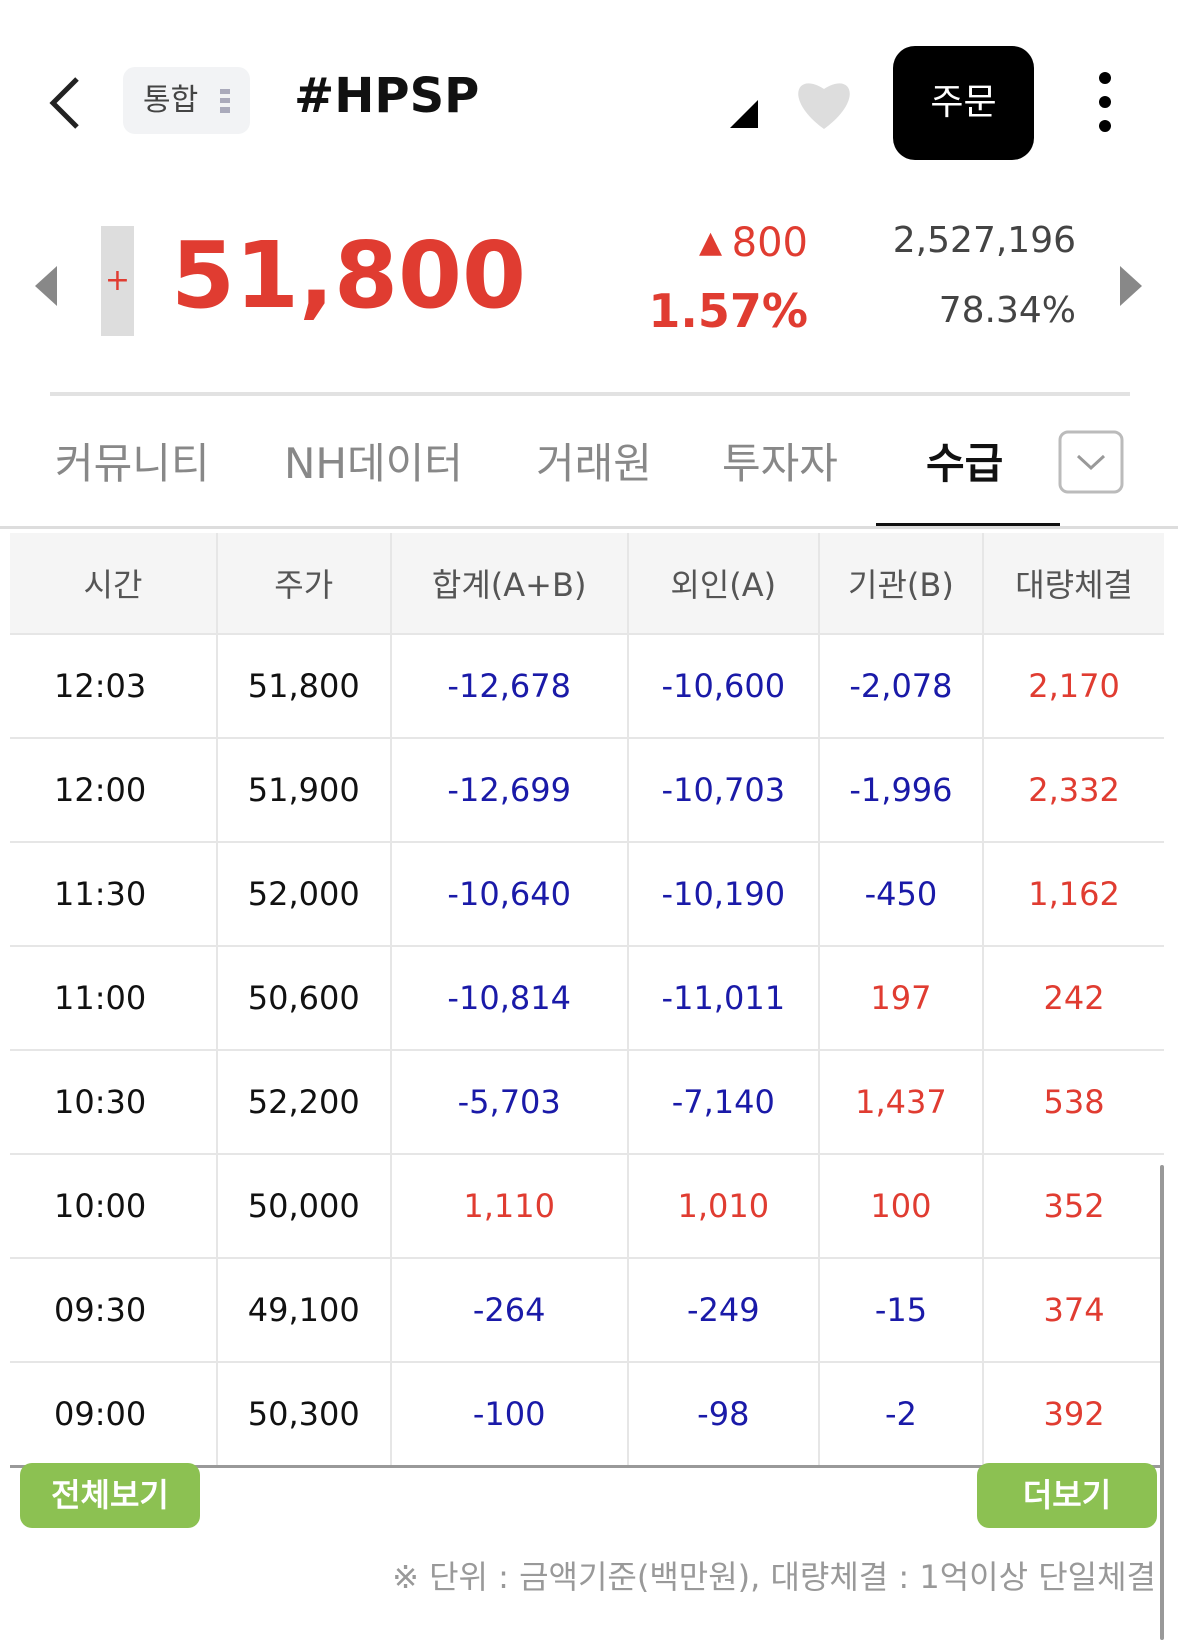 Image resolution: width=1178 pixels, height=1646 pixels. What do you see at coordinates (824, 103) in the screenshot?
I see `favorite-icon` at bounding box center [824, 103].